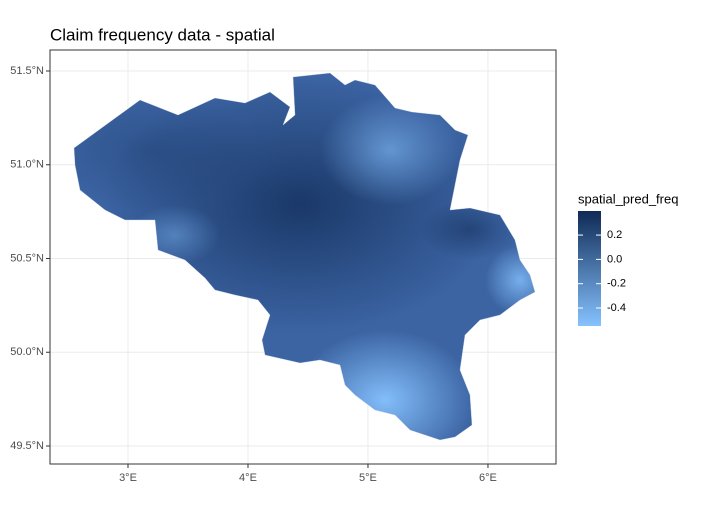 The width and height of the screenshot is (707, 516). I want to click on legend: 0.2 0.0 -0.2 -0.4, so click(602, 268).